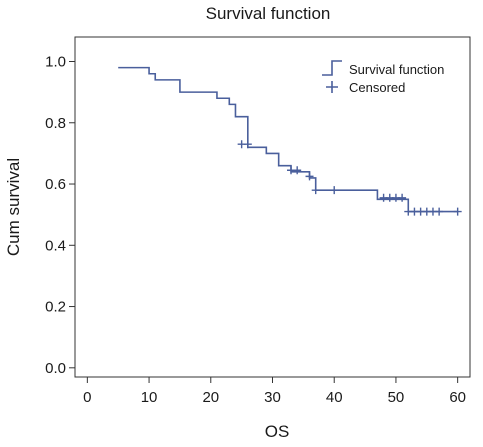 This screenshot has width=483, height=447. I want to click on chart-title: Survival function, so click(268, 13).